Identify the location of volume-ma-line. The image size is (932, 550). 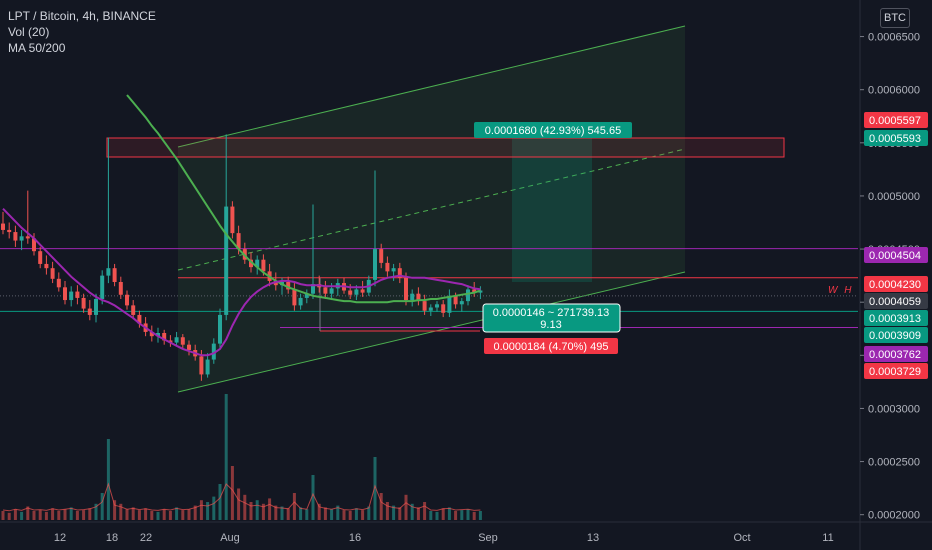
(241, 497).